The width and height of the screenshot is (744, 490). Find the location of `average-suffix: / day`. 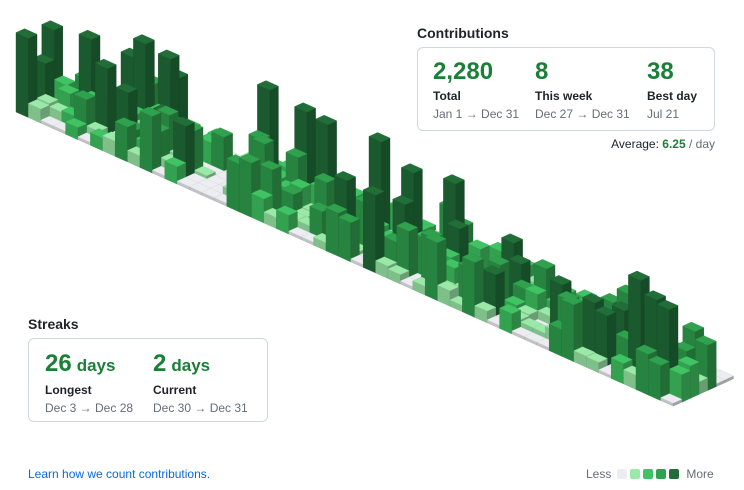

average-suffix: / day is located at coordinates (700, 144).